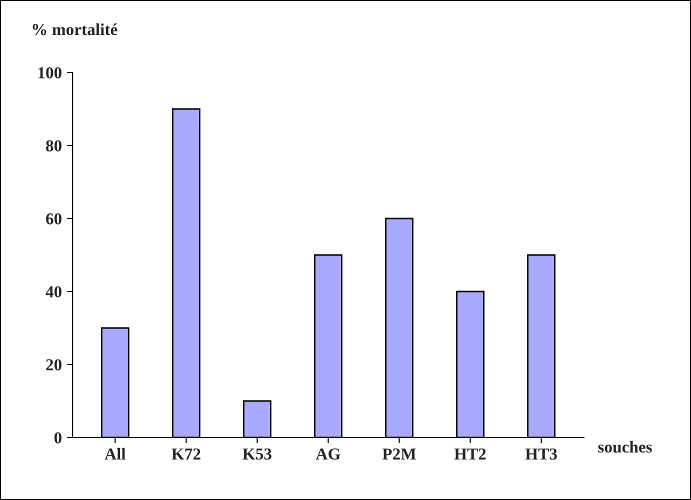  Describe the element at coordinates (54, 292) in the screenshot. I see `y-tick-label: 40` at that location.